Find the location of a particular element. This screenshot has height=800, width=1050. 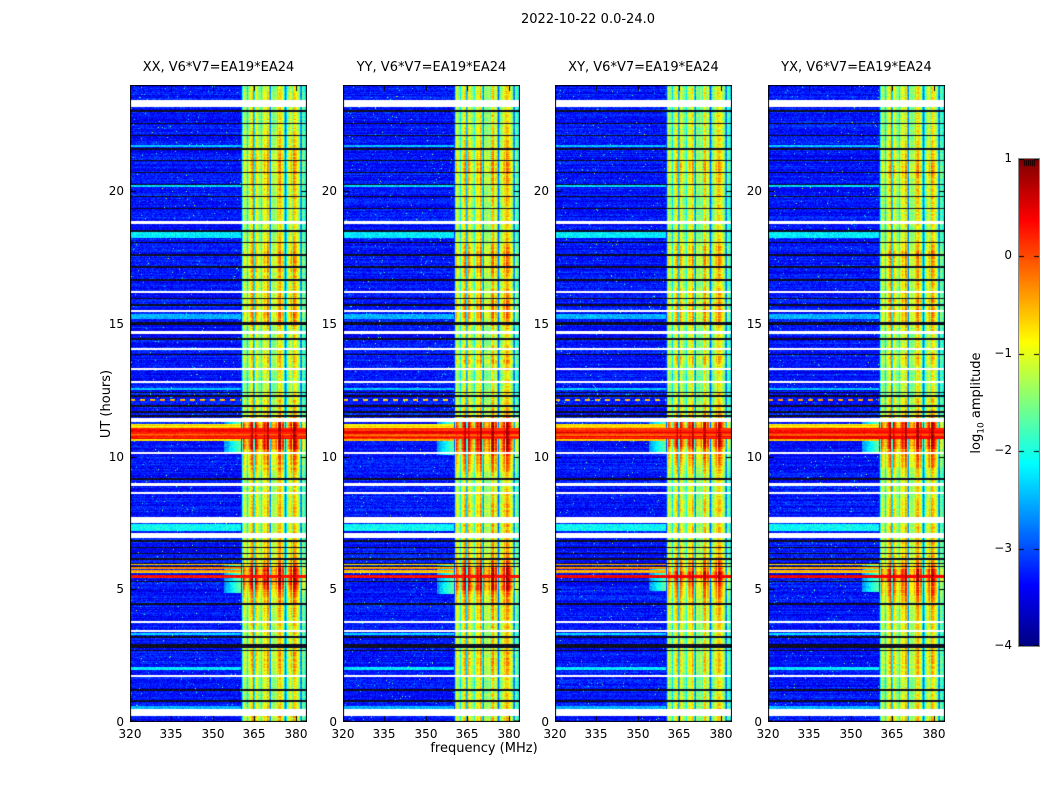

panel-title-yy: YY, V6*V7=EA19*EA24 is located at coordinates (431, 67).